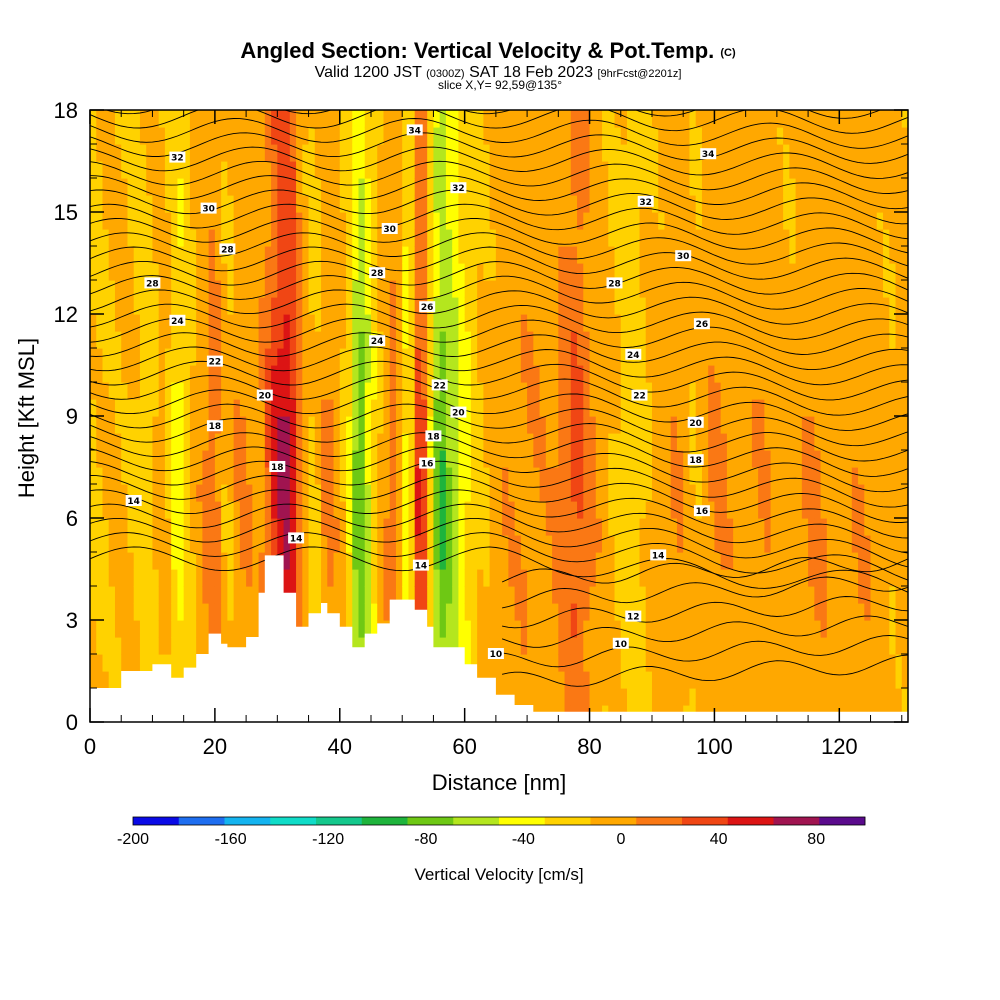 The height and width of the screenshot is (1000, 1000). I want to click on colorbar-swatch, so click(613, 821).